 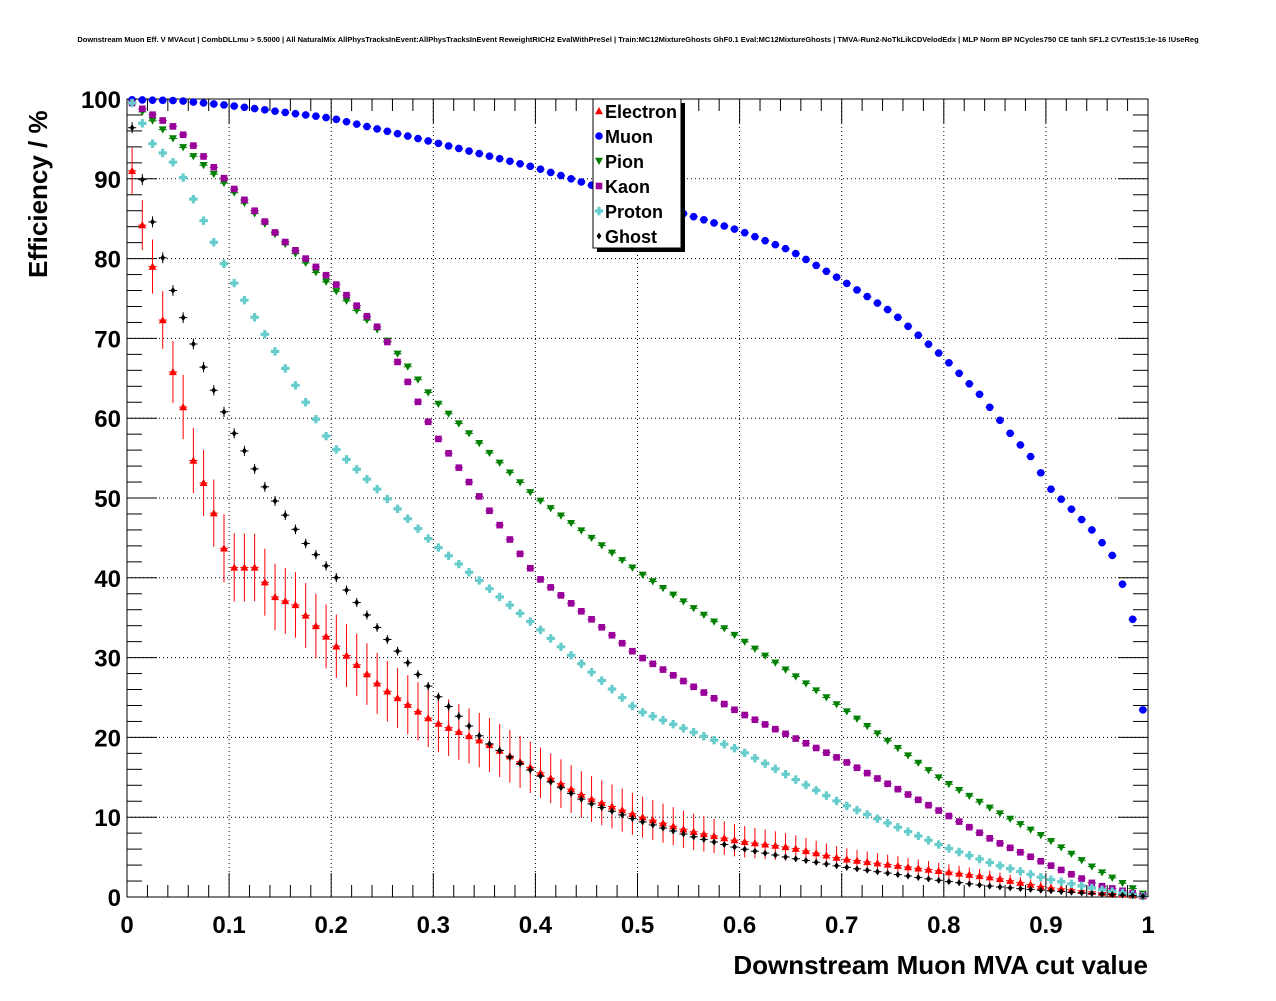 I want to click on legend-box, so click(x=637, y=173).